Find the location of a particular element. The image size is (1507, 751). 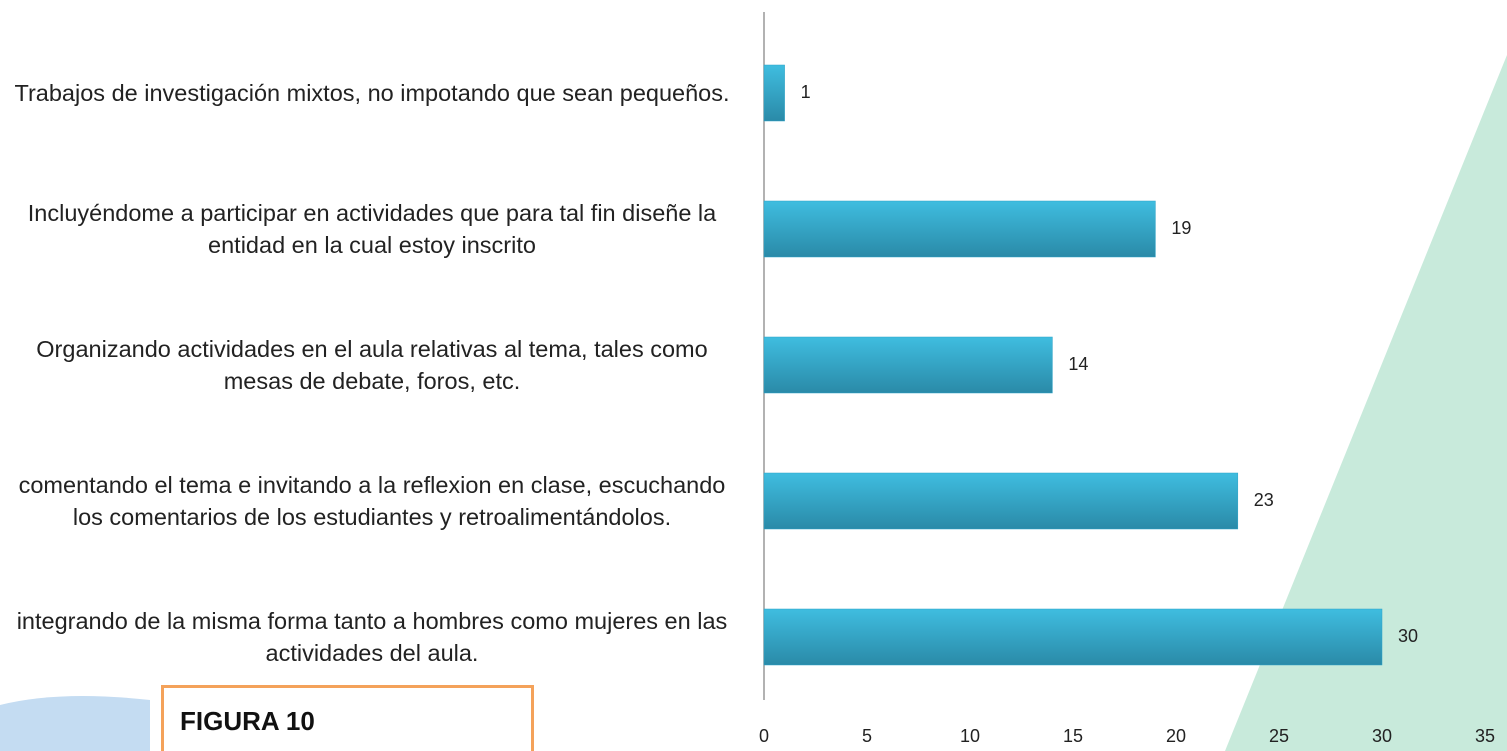

x-tick-label: 10 is located at coordinates (970, 736).